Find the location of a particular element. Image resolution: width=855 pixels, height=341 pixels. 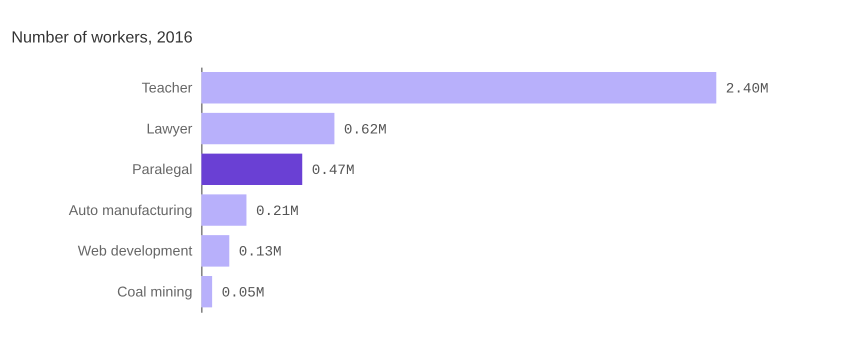

data-label: 0.47M is located at coordinates (333, 171).